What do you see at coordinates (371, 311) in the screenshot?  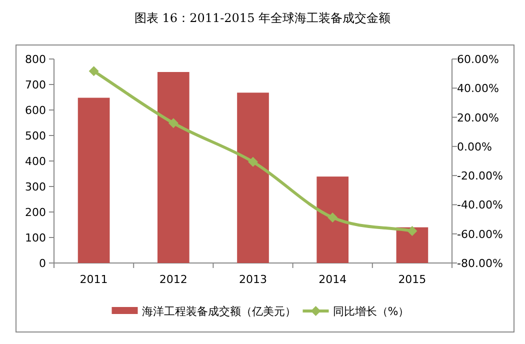 I see `legend-label: 同比增长（%）` at bounding box center [371, 311].